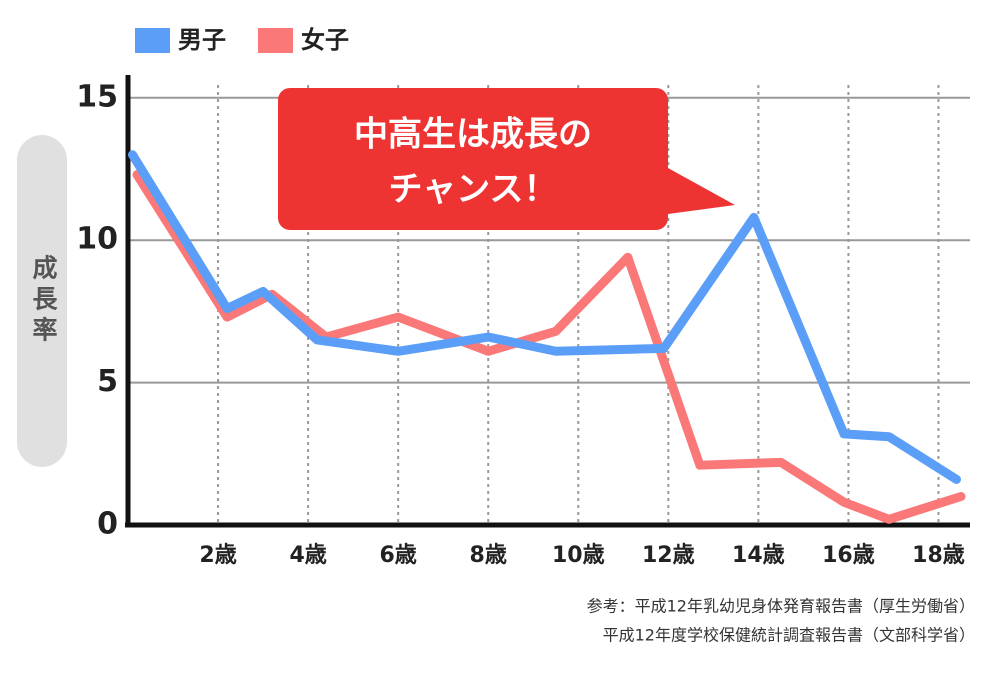 This screenshot has width=1005, height=676. Describe the element at coordinates (97, 239) in the screenshot. I see `y-tick-label: 10` at that location.